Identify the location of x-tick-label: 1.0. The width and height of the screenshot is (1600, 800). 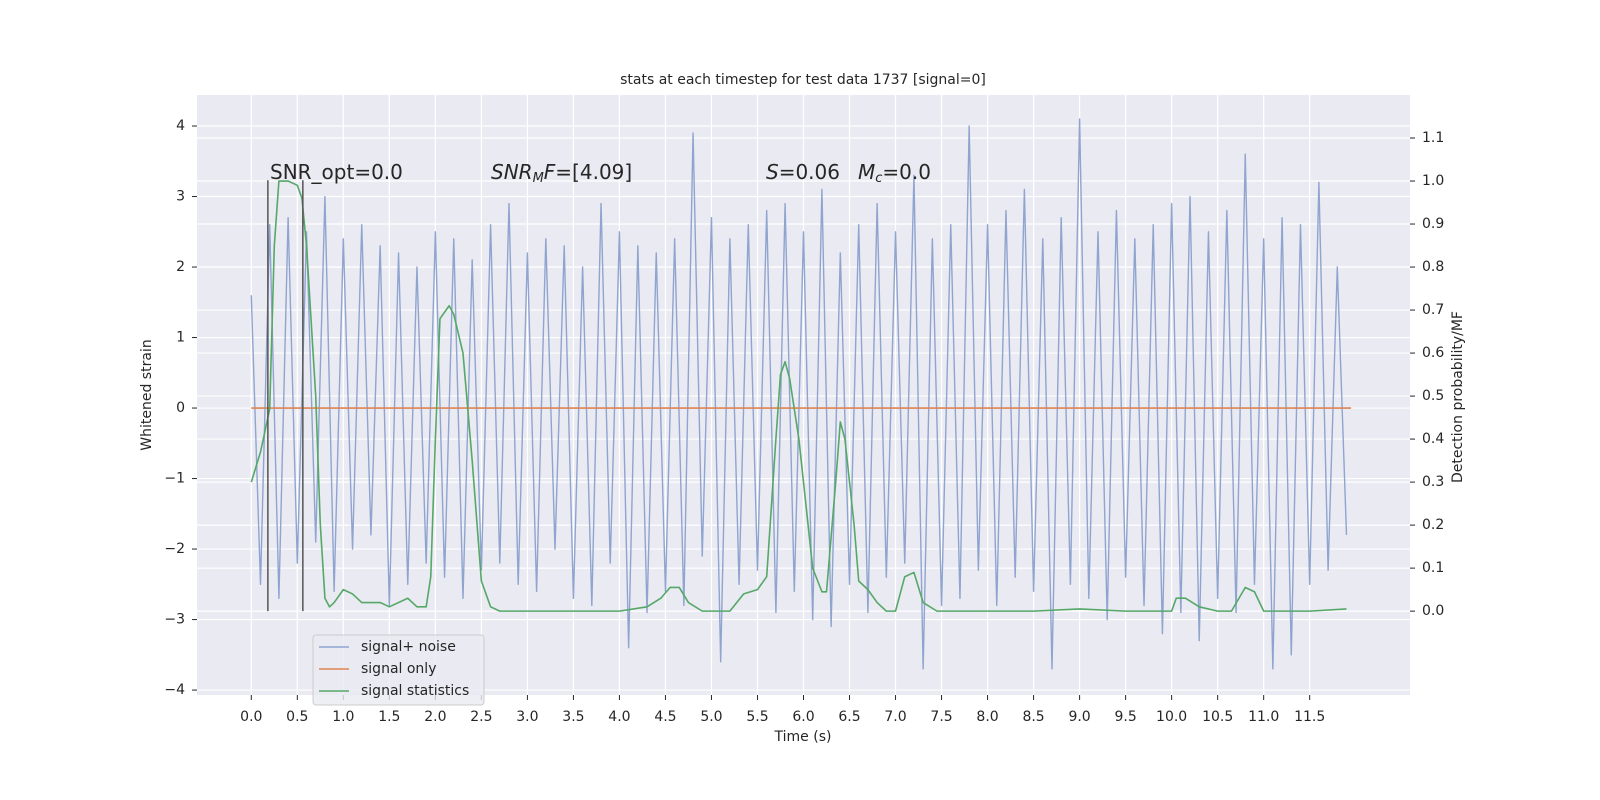
(343, 717).